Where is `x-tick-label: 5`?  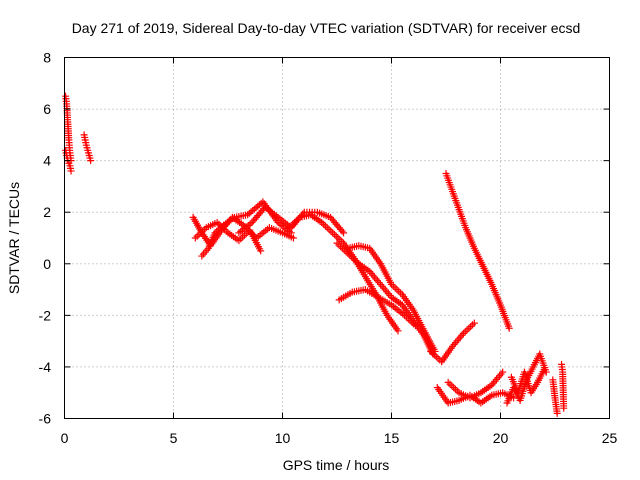 x-tick-label: 5 is located at coordinates (174, 438).